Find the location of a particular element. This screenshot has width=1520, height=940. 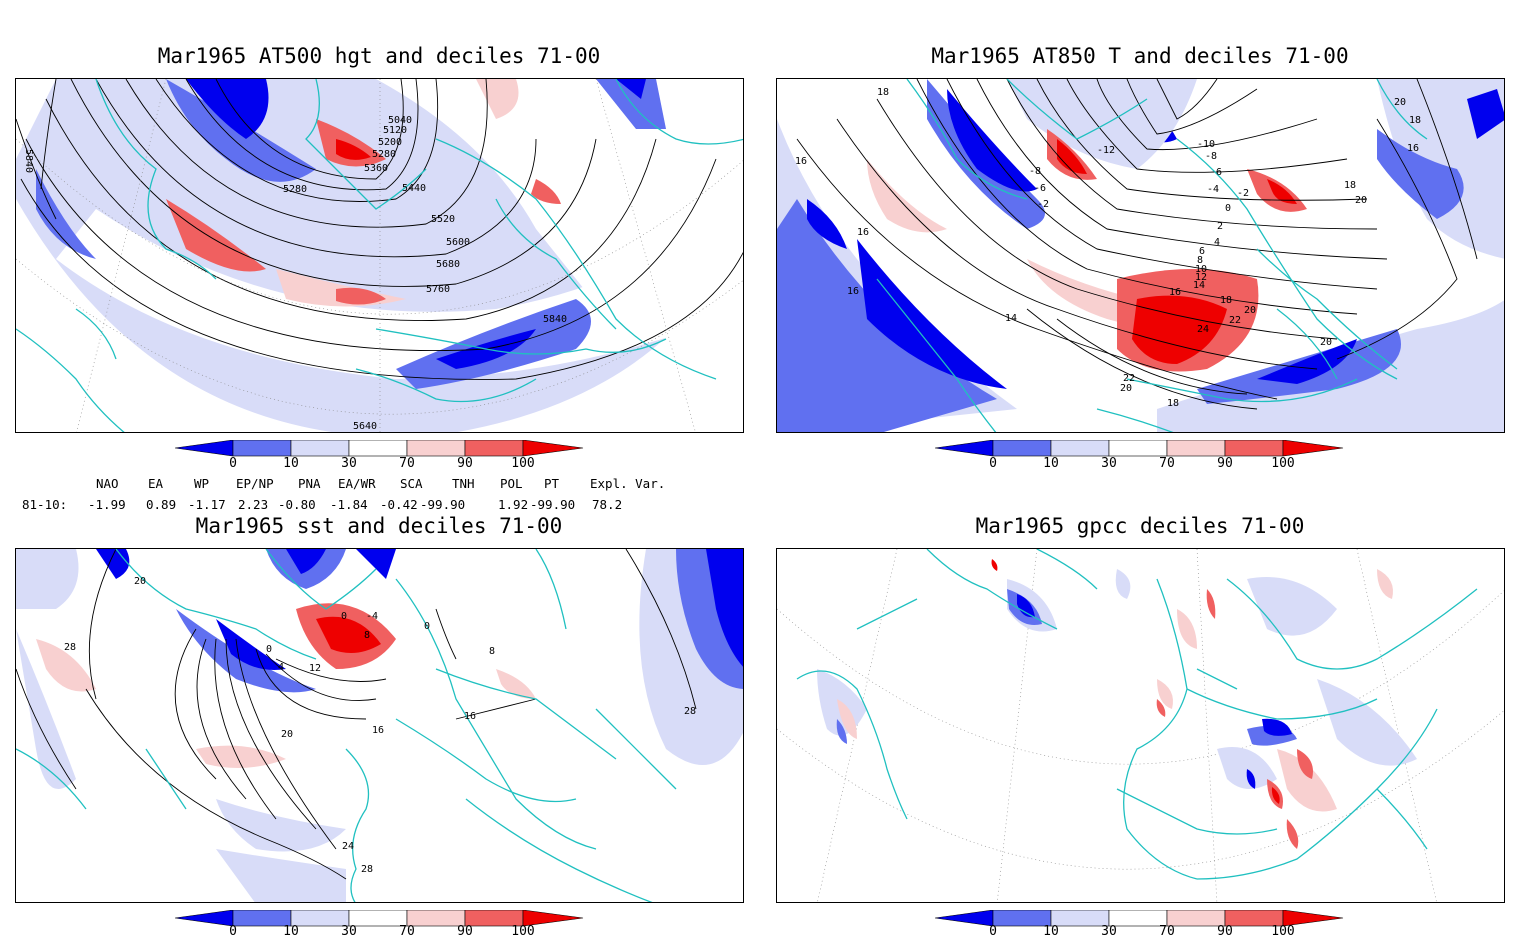

index-header: TNH is located at coordinates (463, 483).